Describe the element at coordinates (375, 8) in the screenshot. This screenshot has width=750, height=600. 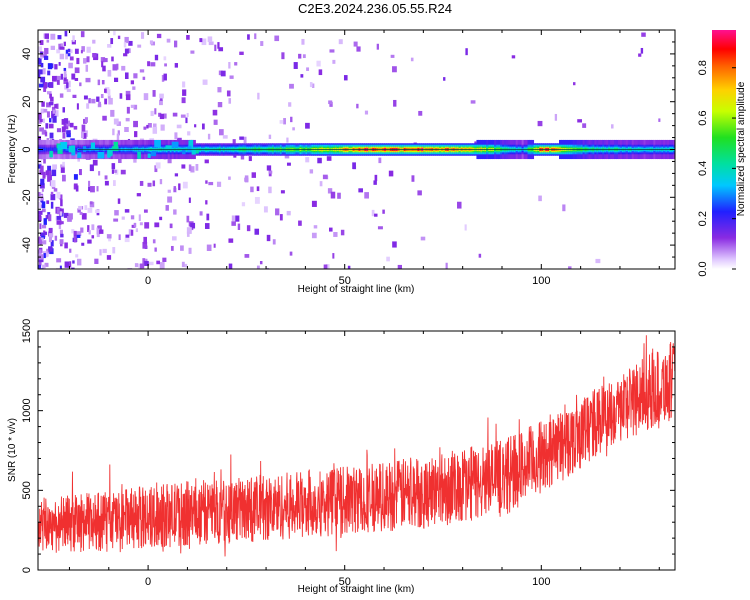
I see `chart-title: C2E3.2024.236.05.55.R24` at that location.